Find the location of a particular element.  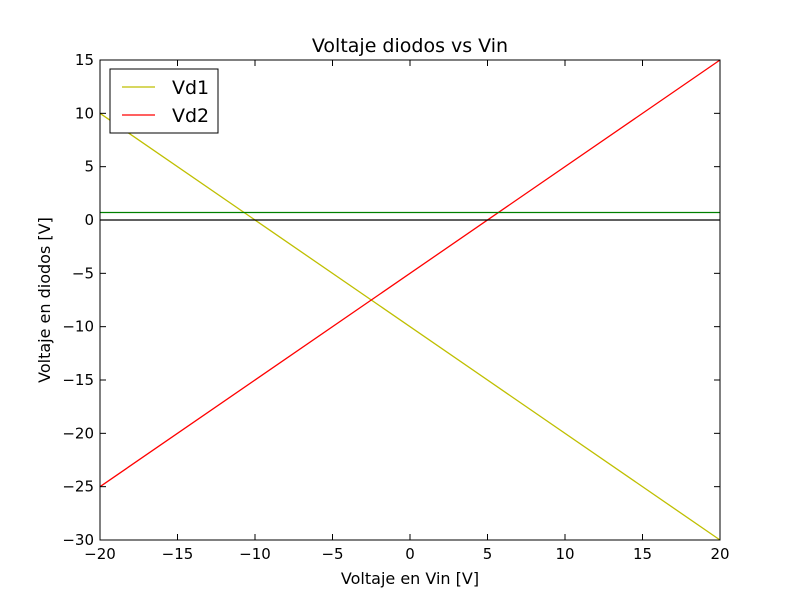

legend-label-vd2: Vd2 is located at coordinates (190, 116).